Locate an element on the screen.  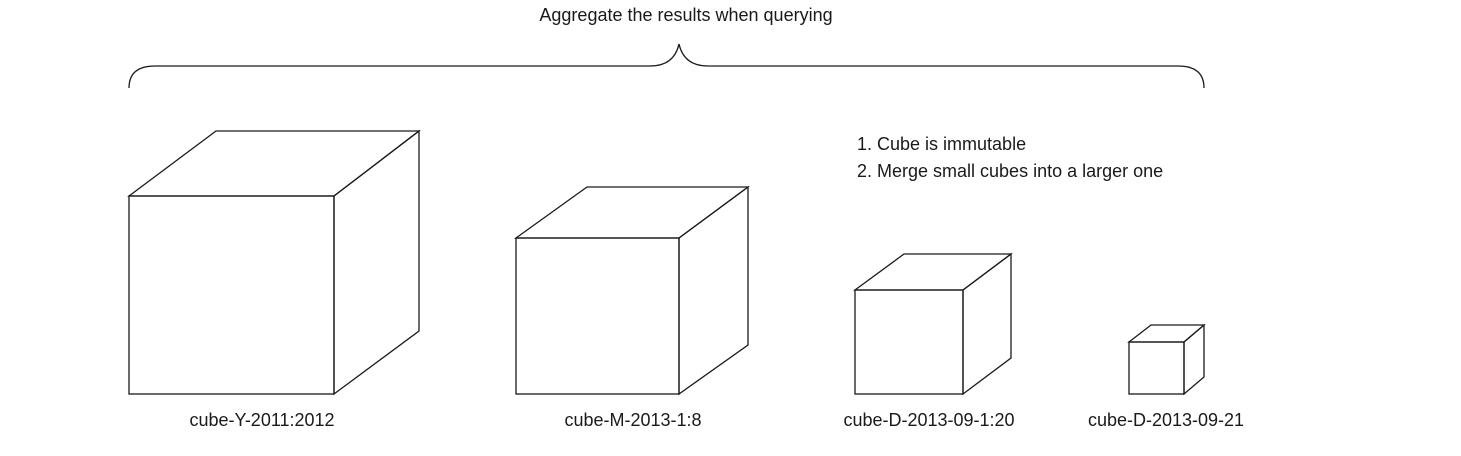
cube-day-side-face is located at coordinates (1194, 359).